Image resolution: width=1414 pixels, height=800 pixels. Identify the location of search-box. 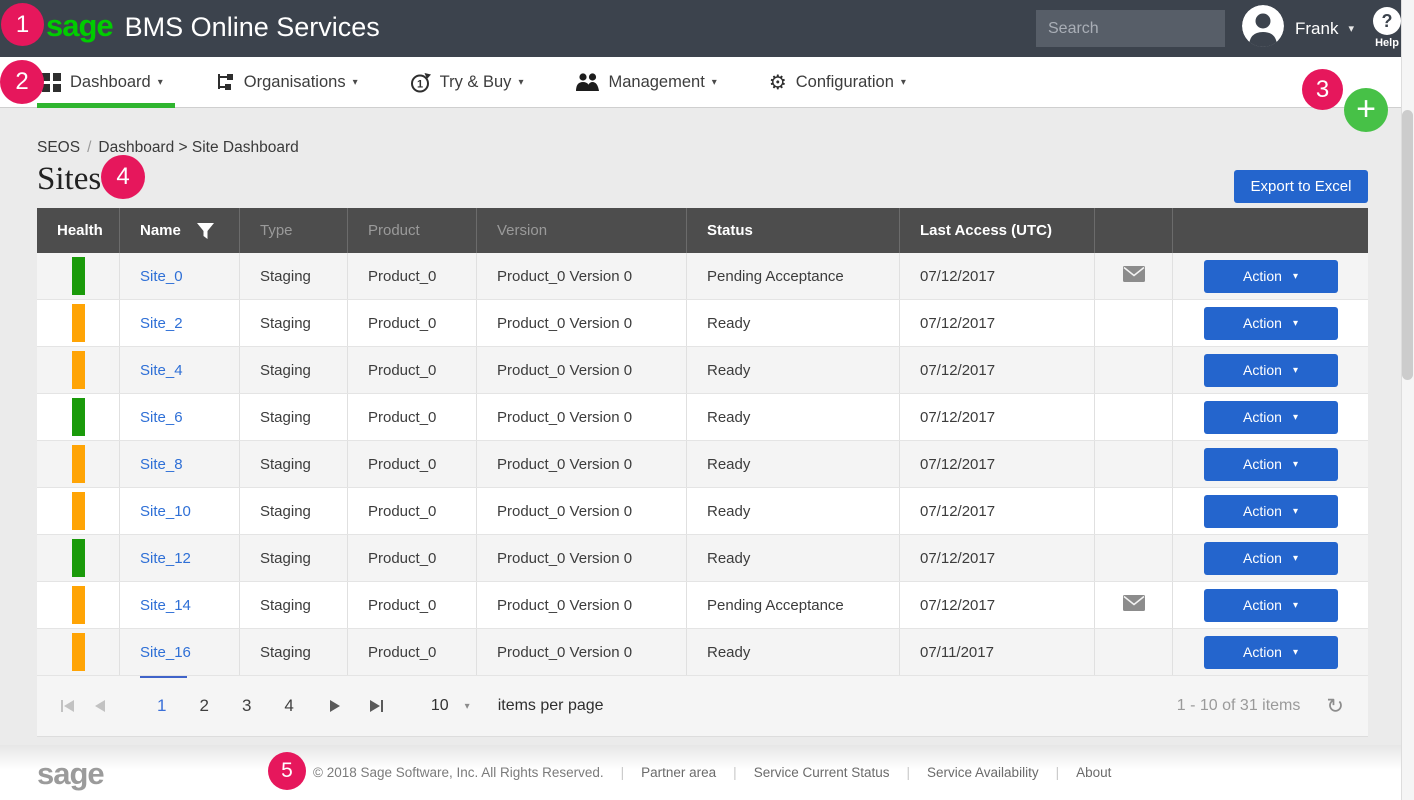
(1155, 28).